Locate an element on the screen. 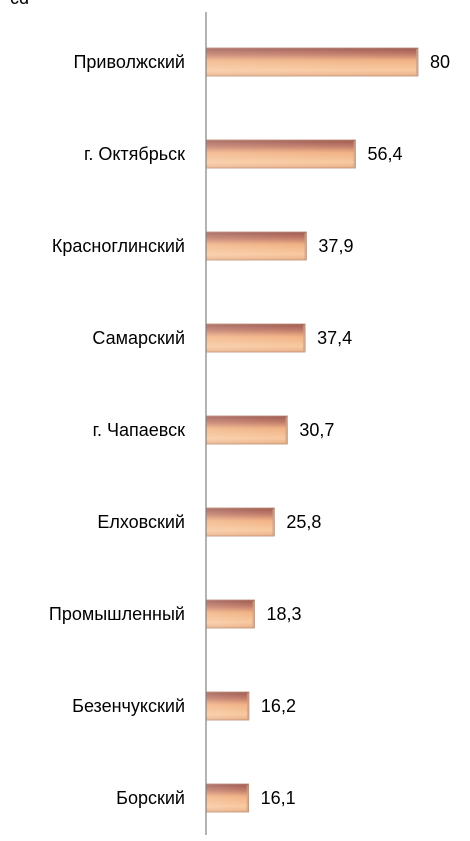 This screenshot has width=470, height=841. value-label-7: 16,2 is located at coordinates (278, 706).